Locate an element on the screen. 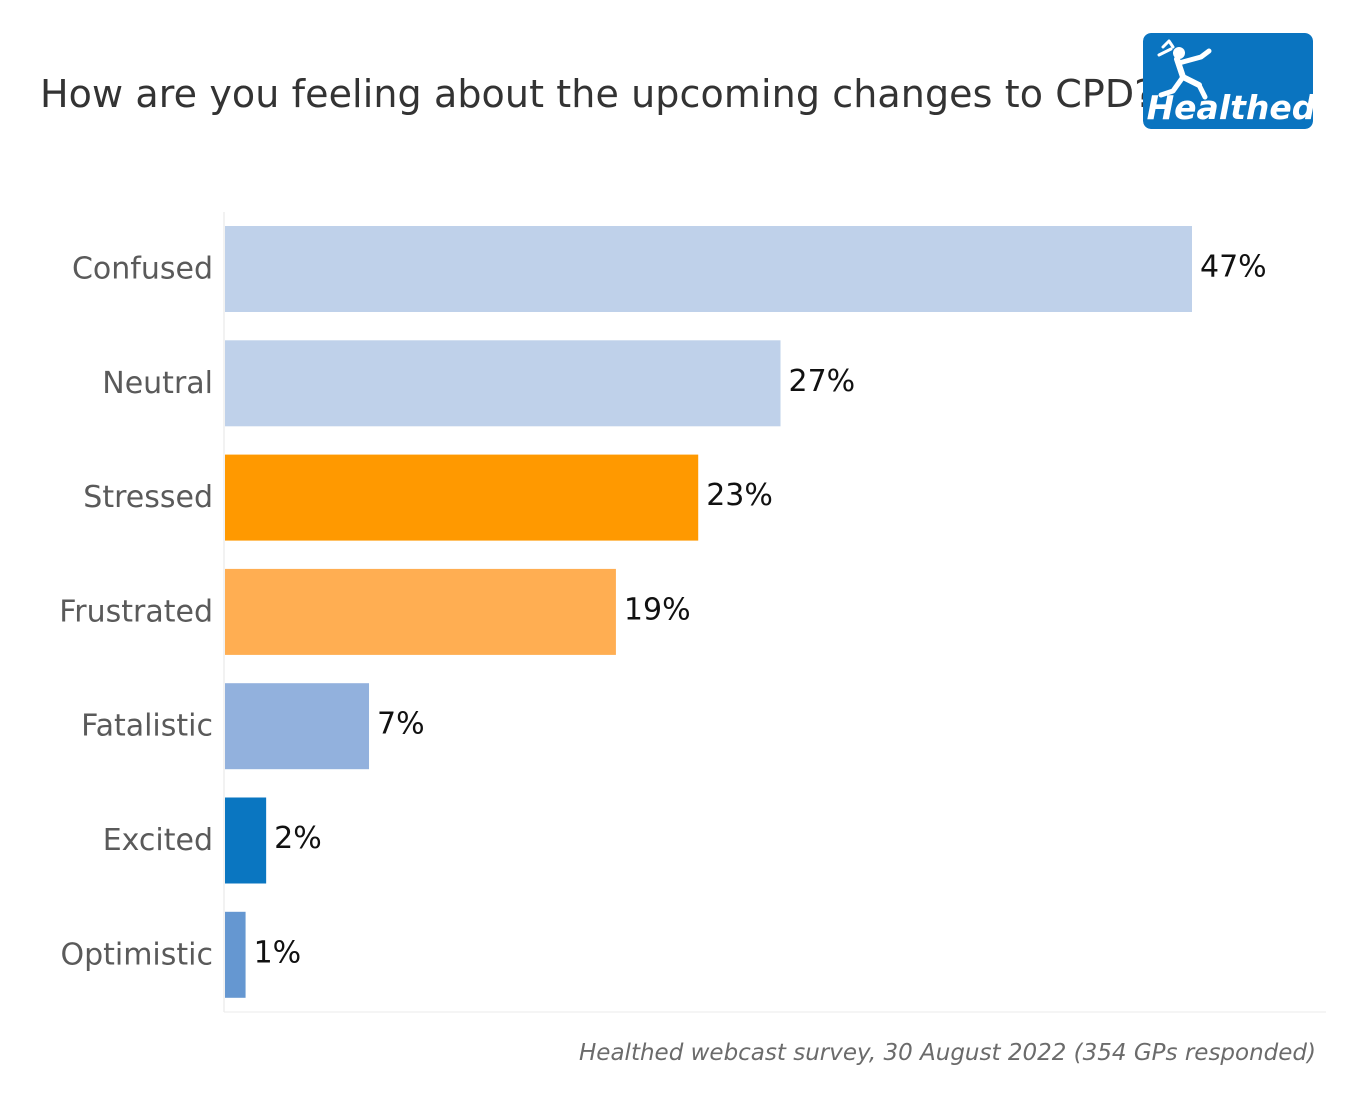 This screenshot has height=1100, width=1350. bar-optimistic is located at coordinates (235, 954).